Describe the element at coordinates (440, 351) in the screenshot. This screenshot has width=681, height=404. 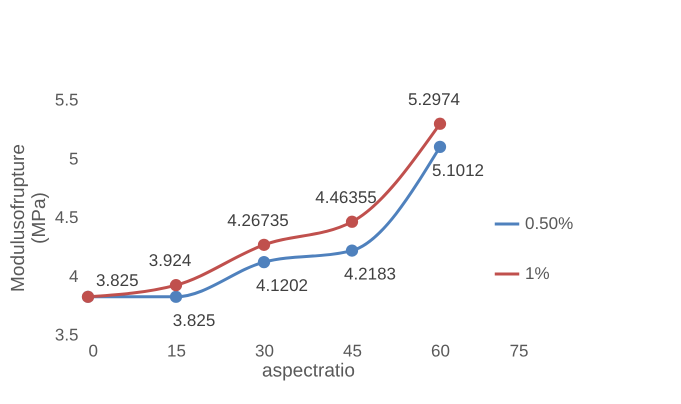
I see `x-tick-label: 60` at that location.